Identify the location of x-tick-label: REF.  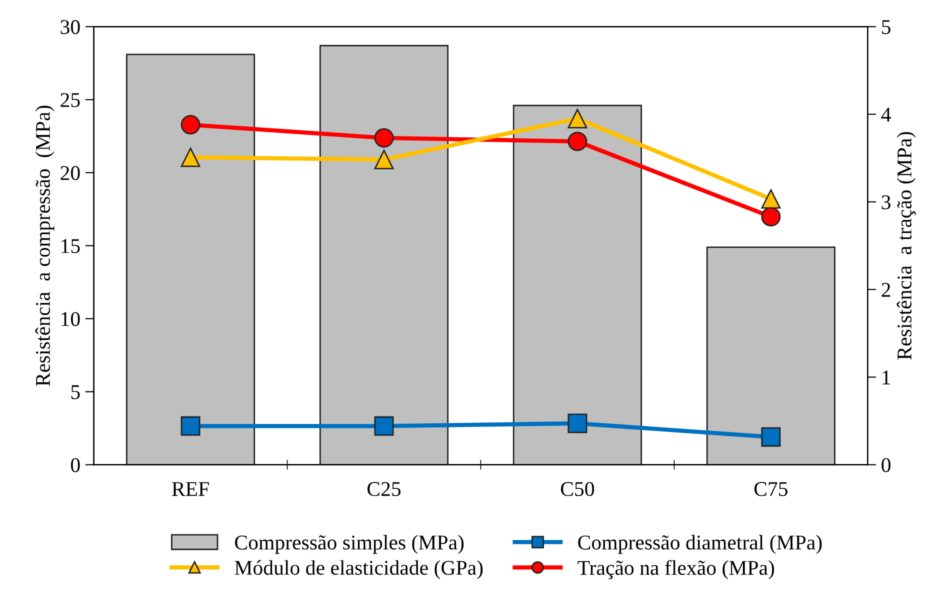
(190, 489).